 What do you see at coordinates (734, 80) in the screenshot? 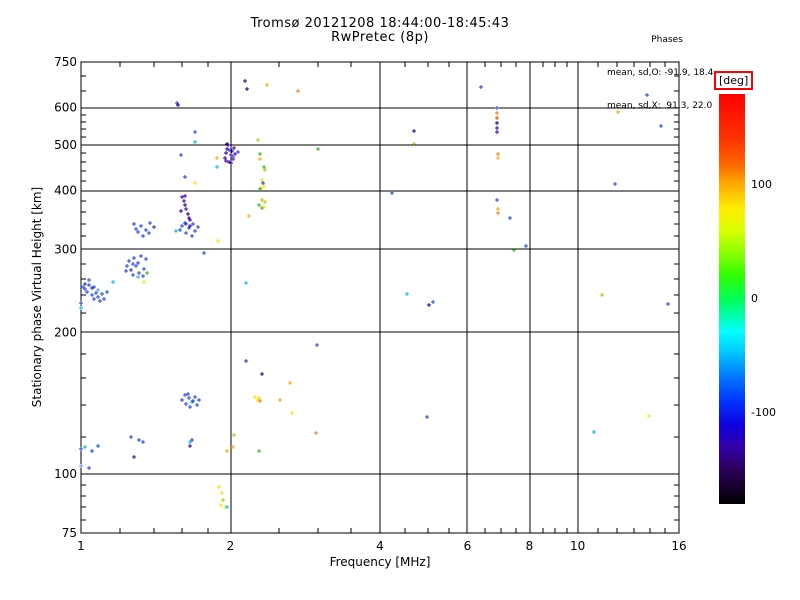
I see `colorbar-unit-label: [deg]` at bounding box center [734, 80].